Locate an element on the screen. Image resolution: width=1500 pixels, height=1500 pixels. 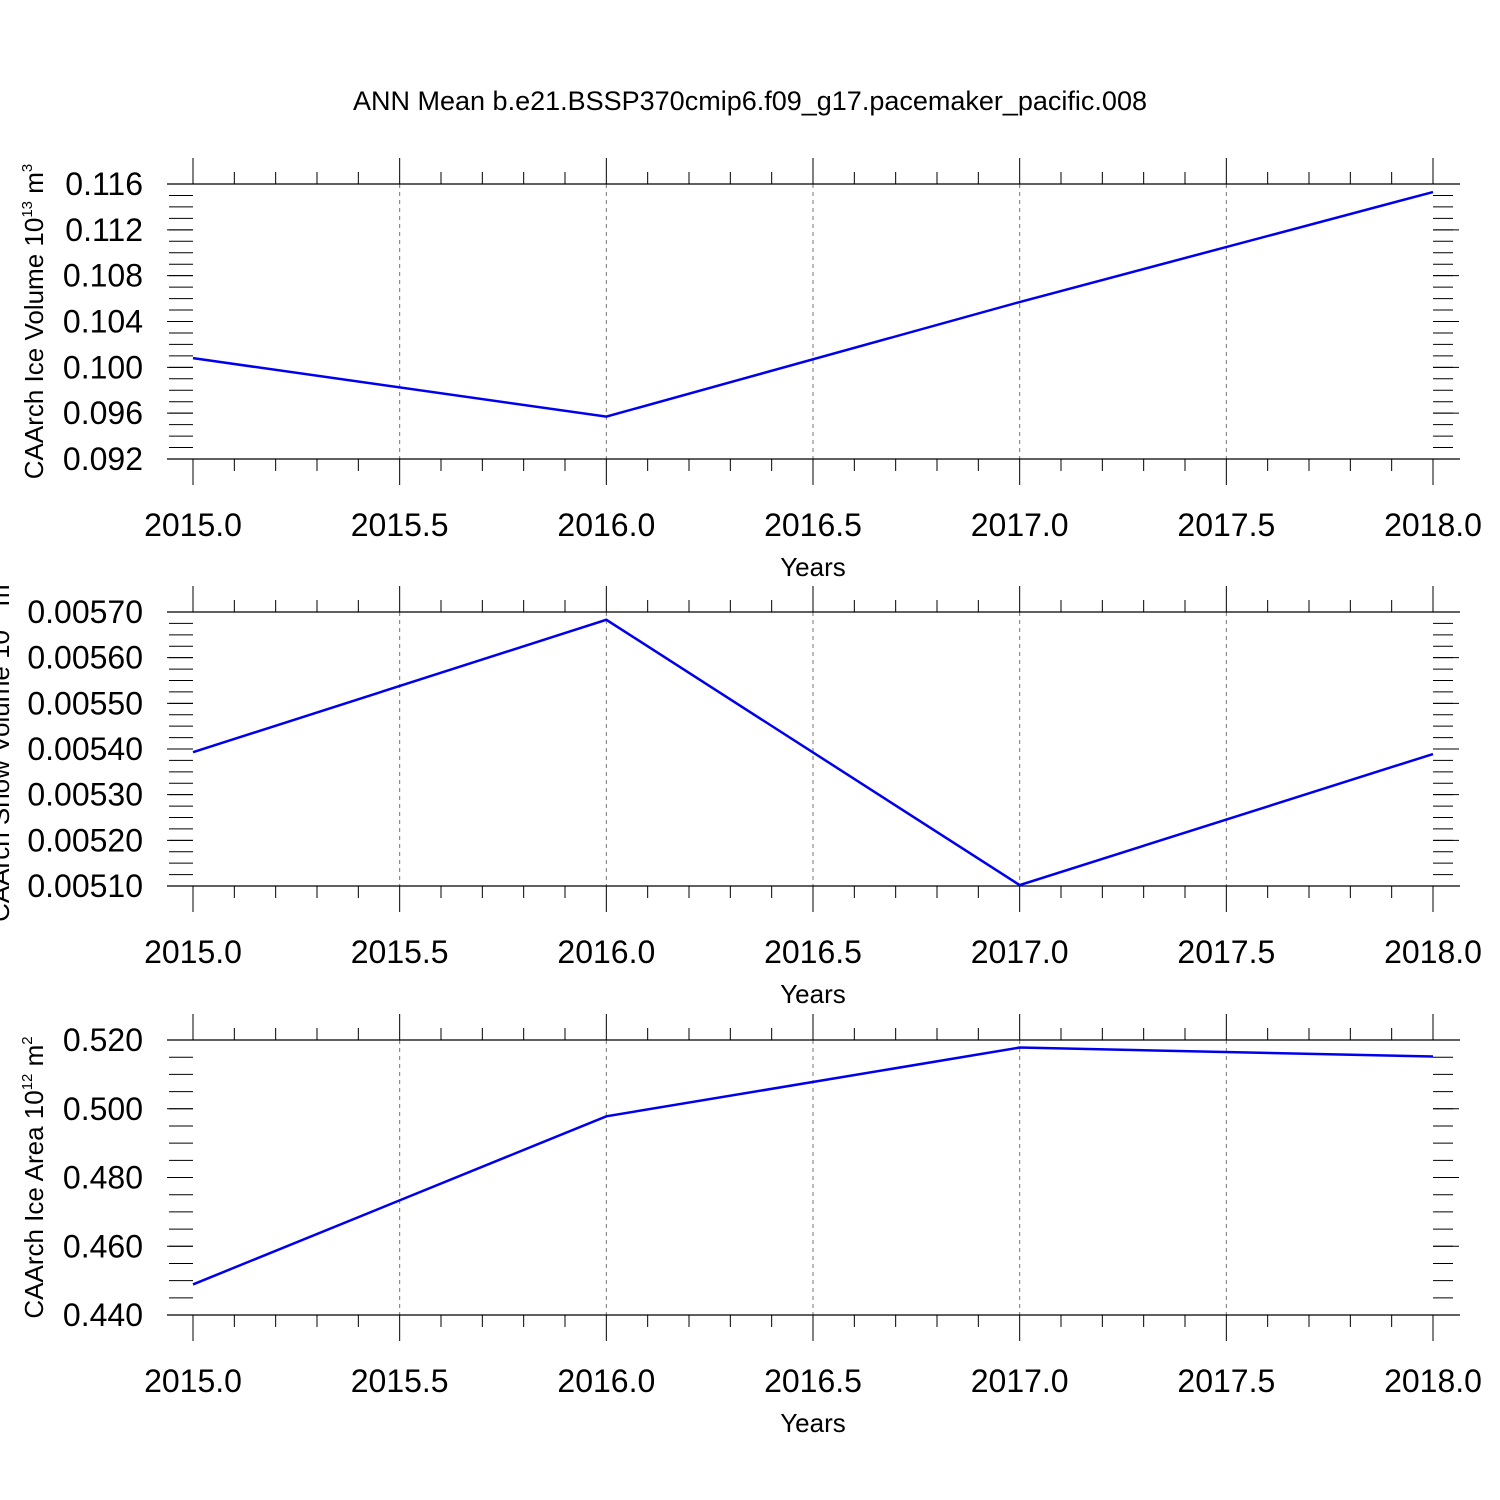
y-axis-label: CAArch Snow Volume 1013 m3 is located at coordinates (7, 749).